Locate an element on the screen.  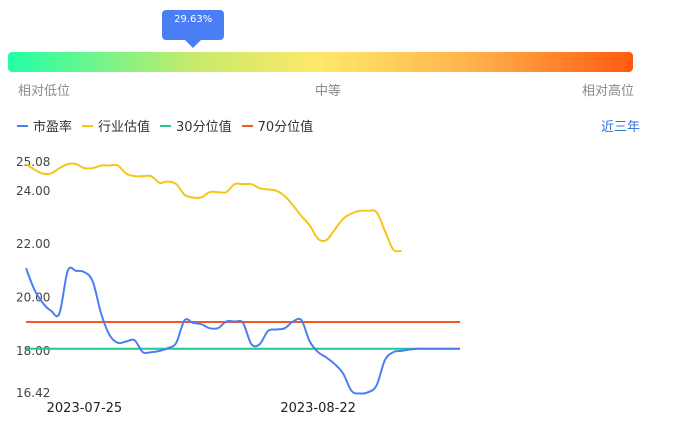
chart-legend: 市盈率 行业估值 30分位值 70分位值 is located at coordinates (170, 125).